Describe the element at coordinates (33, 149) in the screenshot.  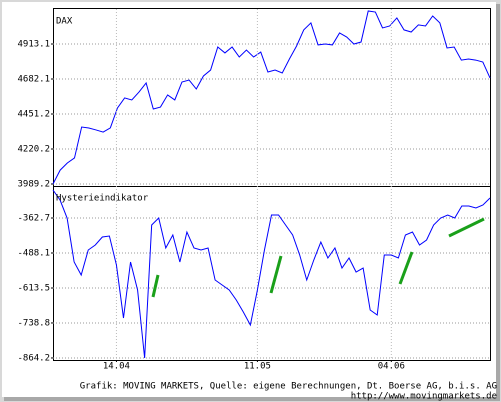
I see `y-tick-label: 4220.2` at that location.